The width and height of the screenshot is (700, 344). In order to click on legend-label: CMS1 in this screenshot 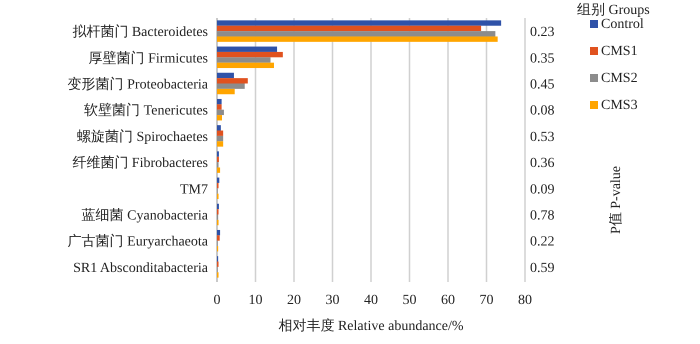, I will do `click(619, 51)`.